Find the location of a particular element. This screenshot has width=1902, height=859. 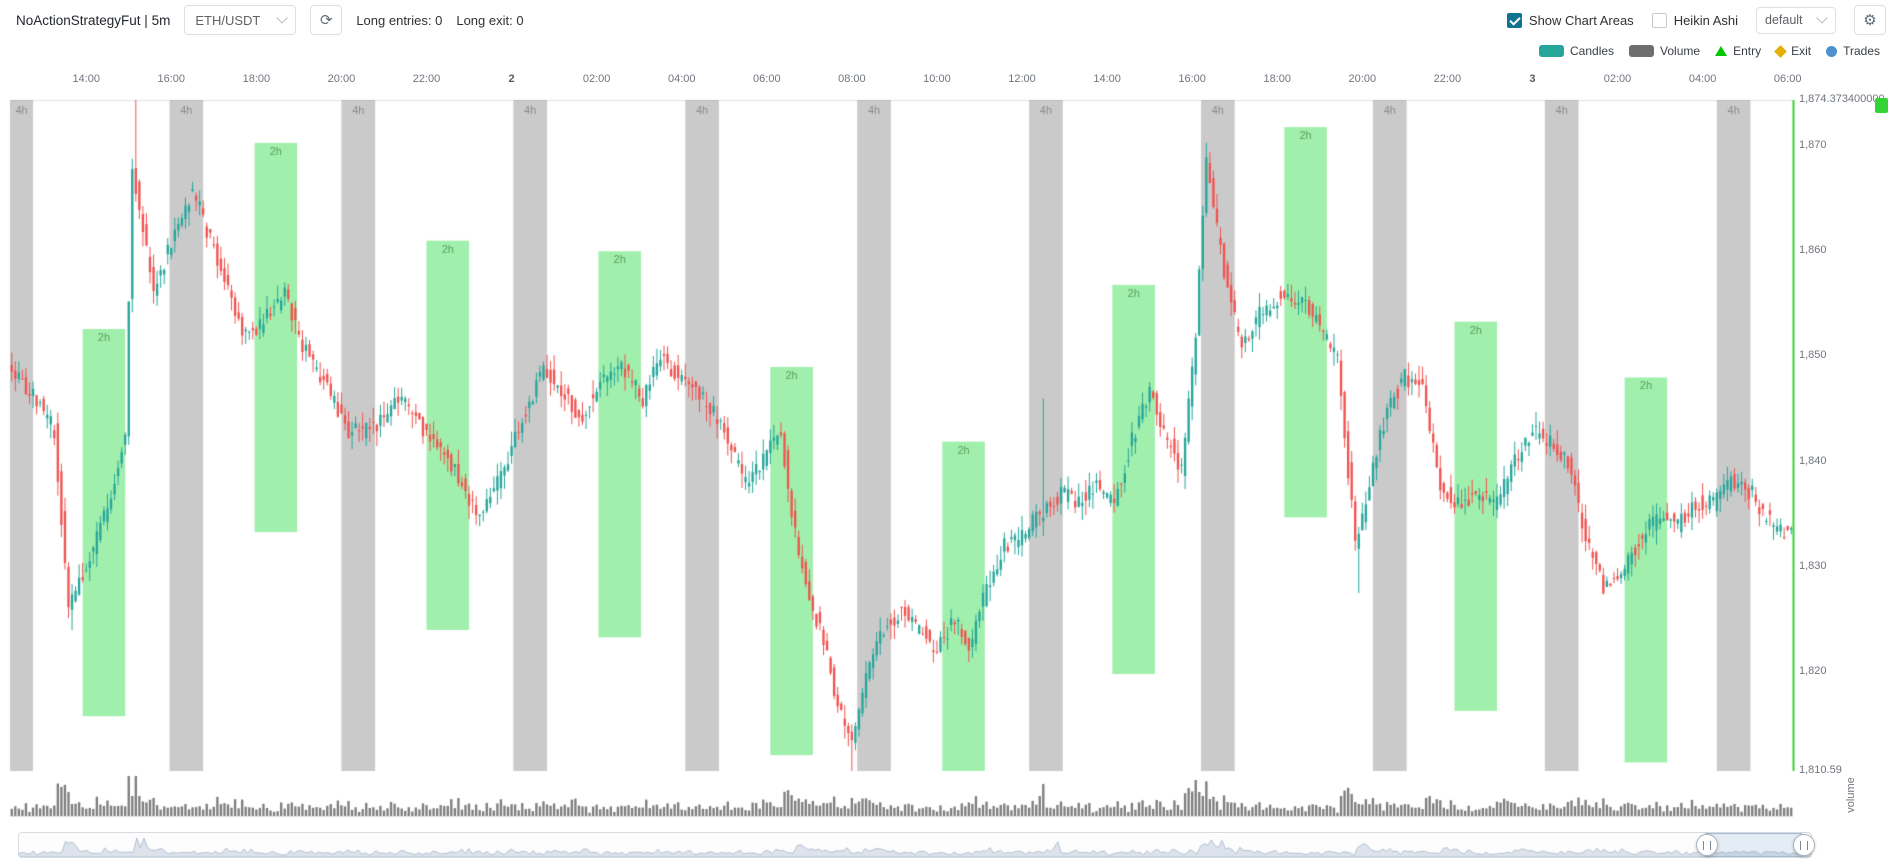

legend-item-exit: Exit is located at coordinates (1793, 51).